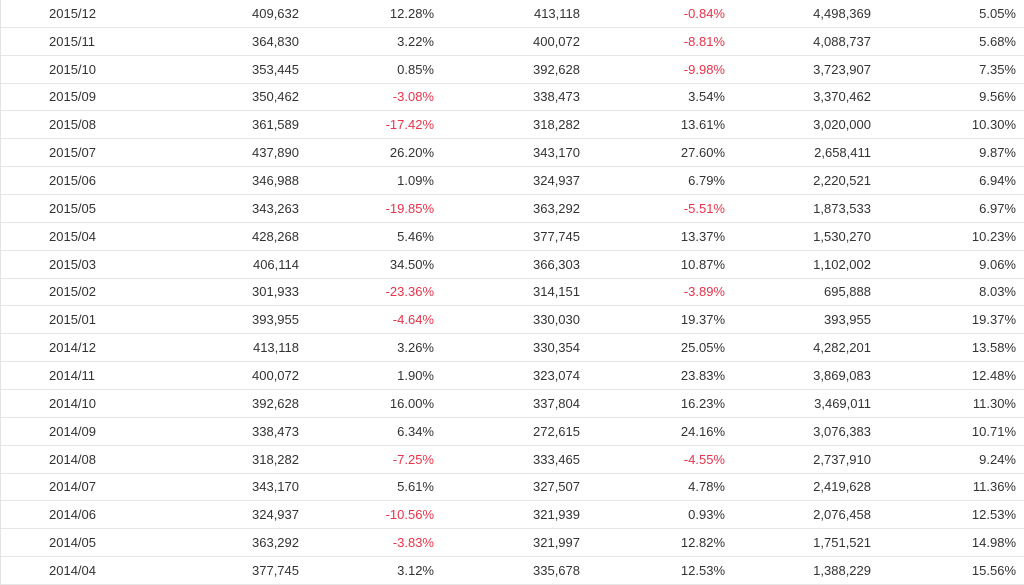 The width and height of the screenshot is (1024, 585). What do you see at coordinates (411, 264) in the screenshot?
I see `value-cell: 34.50%` at bounding box center [411, 264].